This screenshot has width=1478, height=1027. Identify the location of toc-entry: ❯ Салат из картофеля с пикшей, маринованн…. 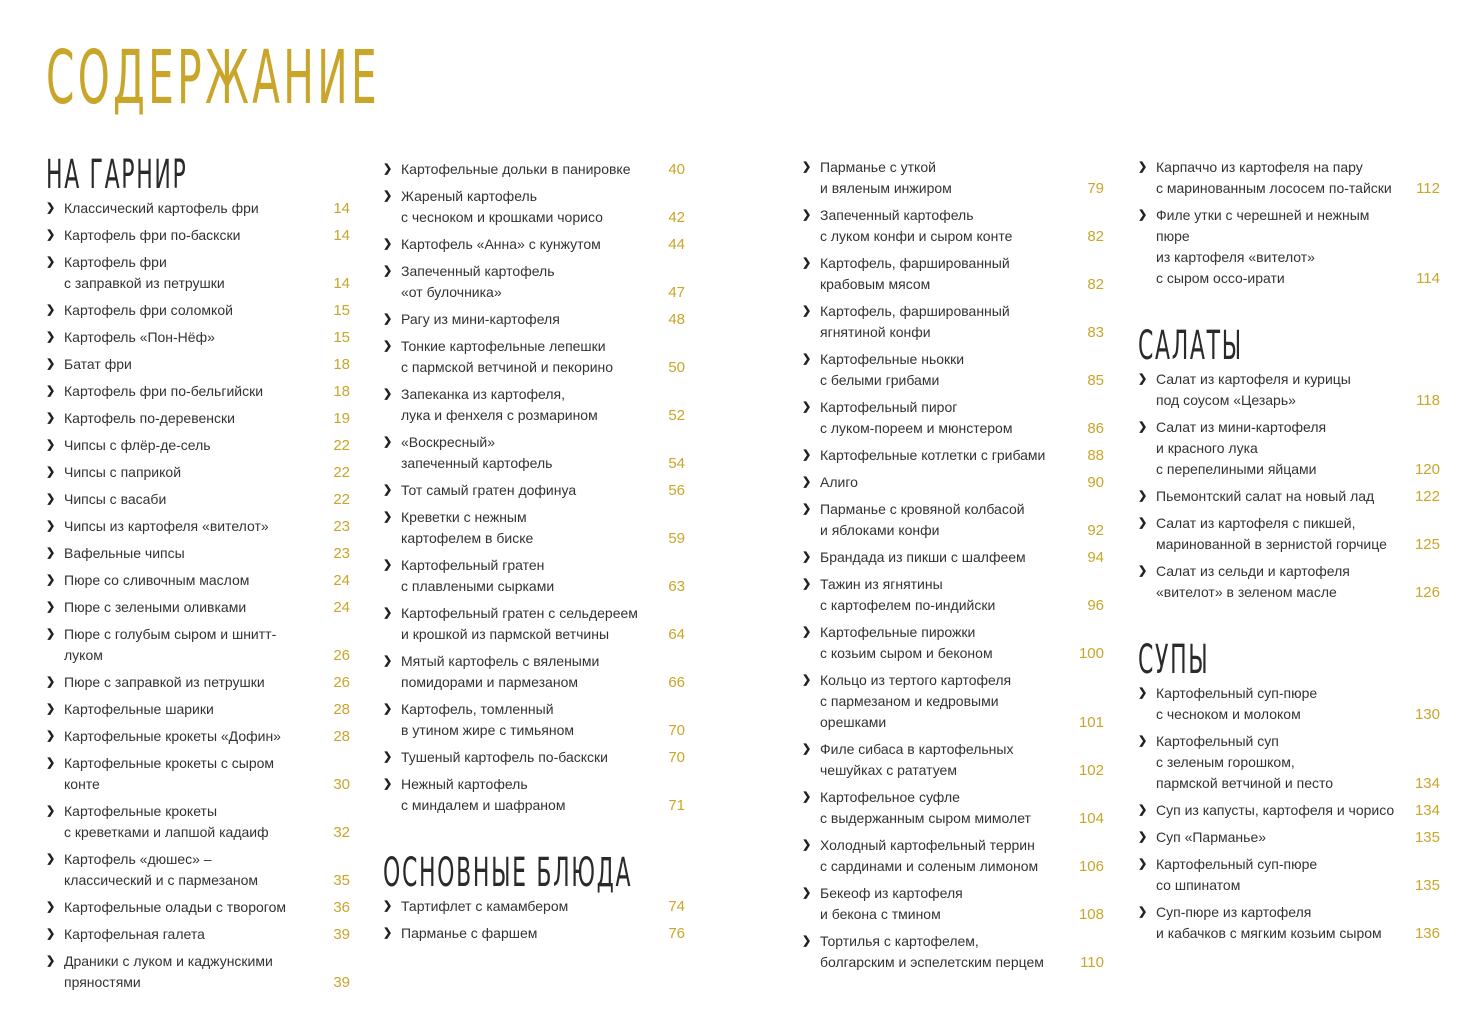
(1289, 534).